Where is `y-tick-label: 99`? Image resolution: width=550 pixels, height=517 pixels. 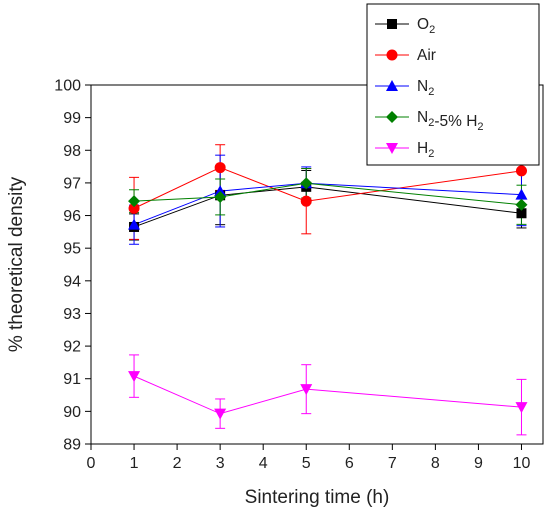
y-tick-label: 99 is located at coordinates (72, 118).